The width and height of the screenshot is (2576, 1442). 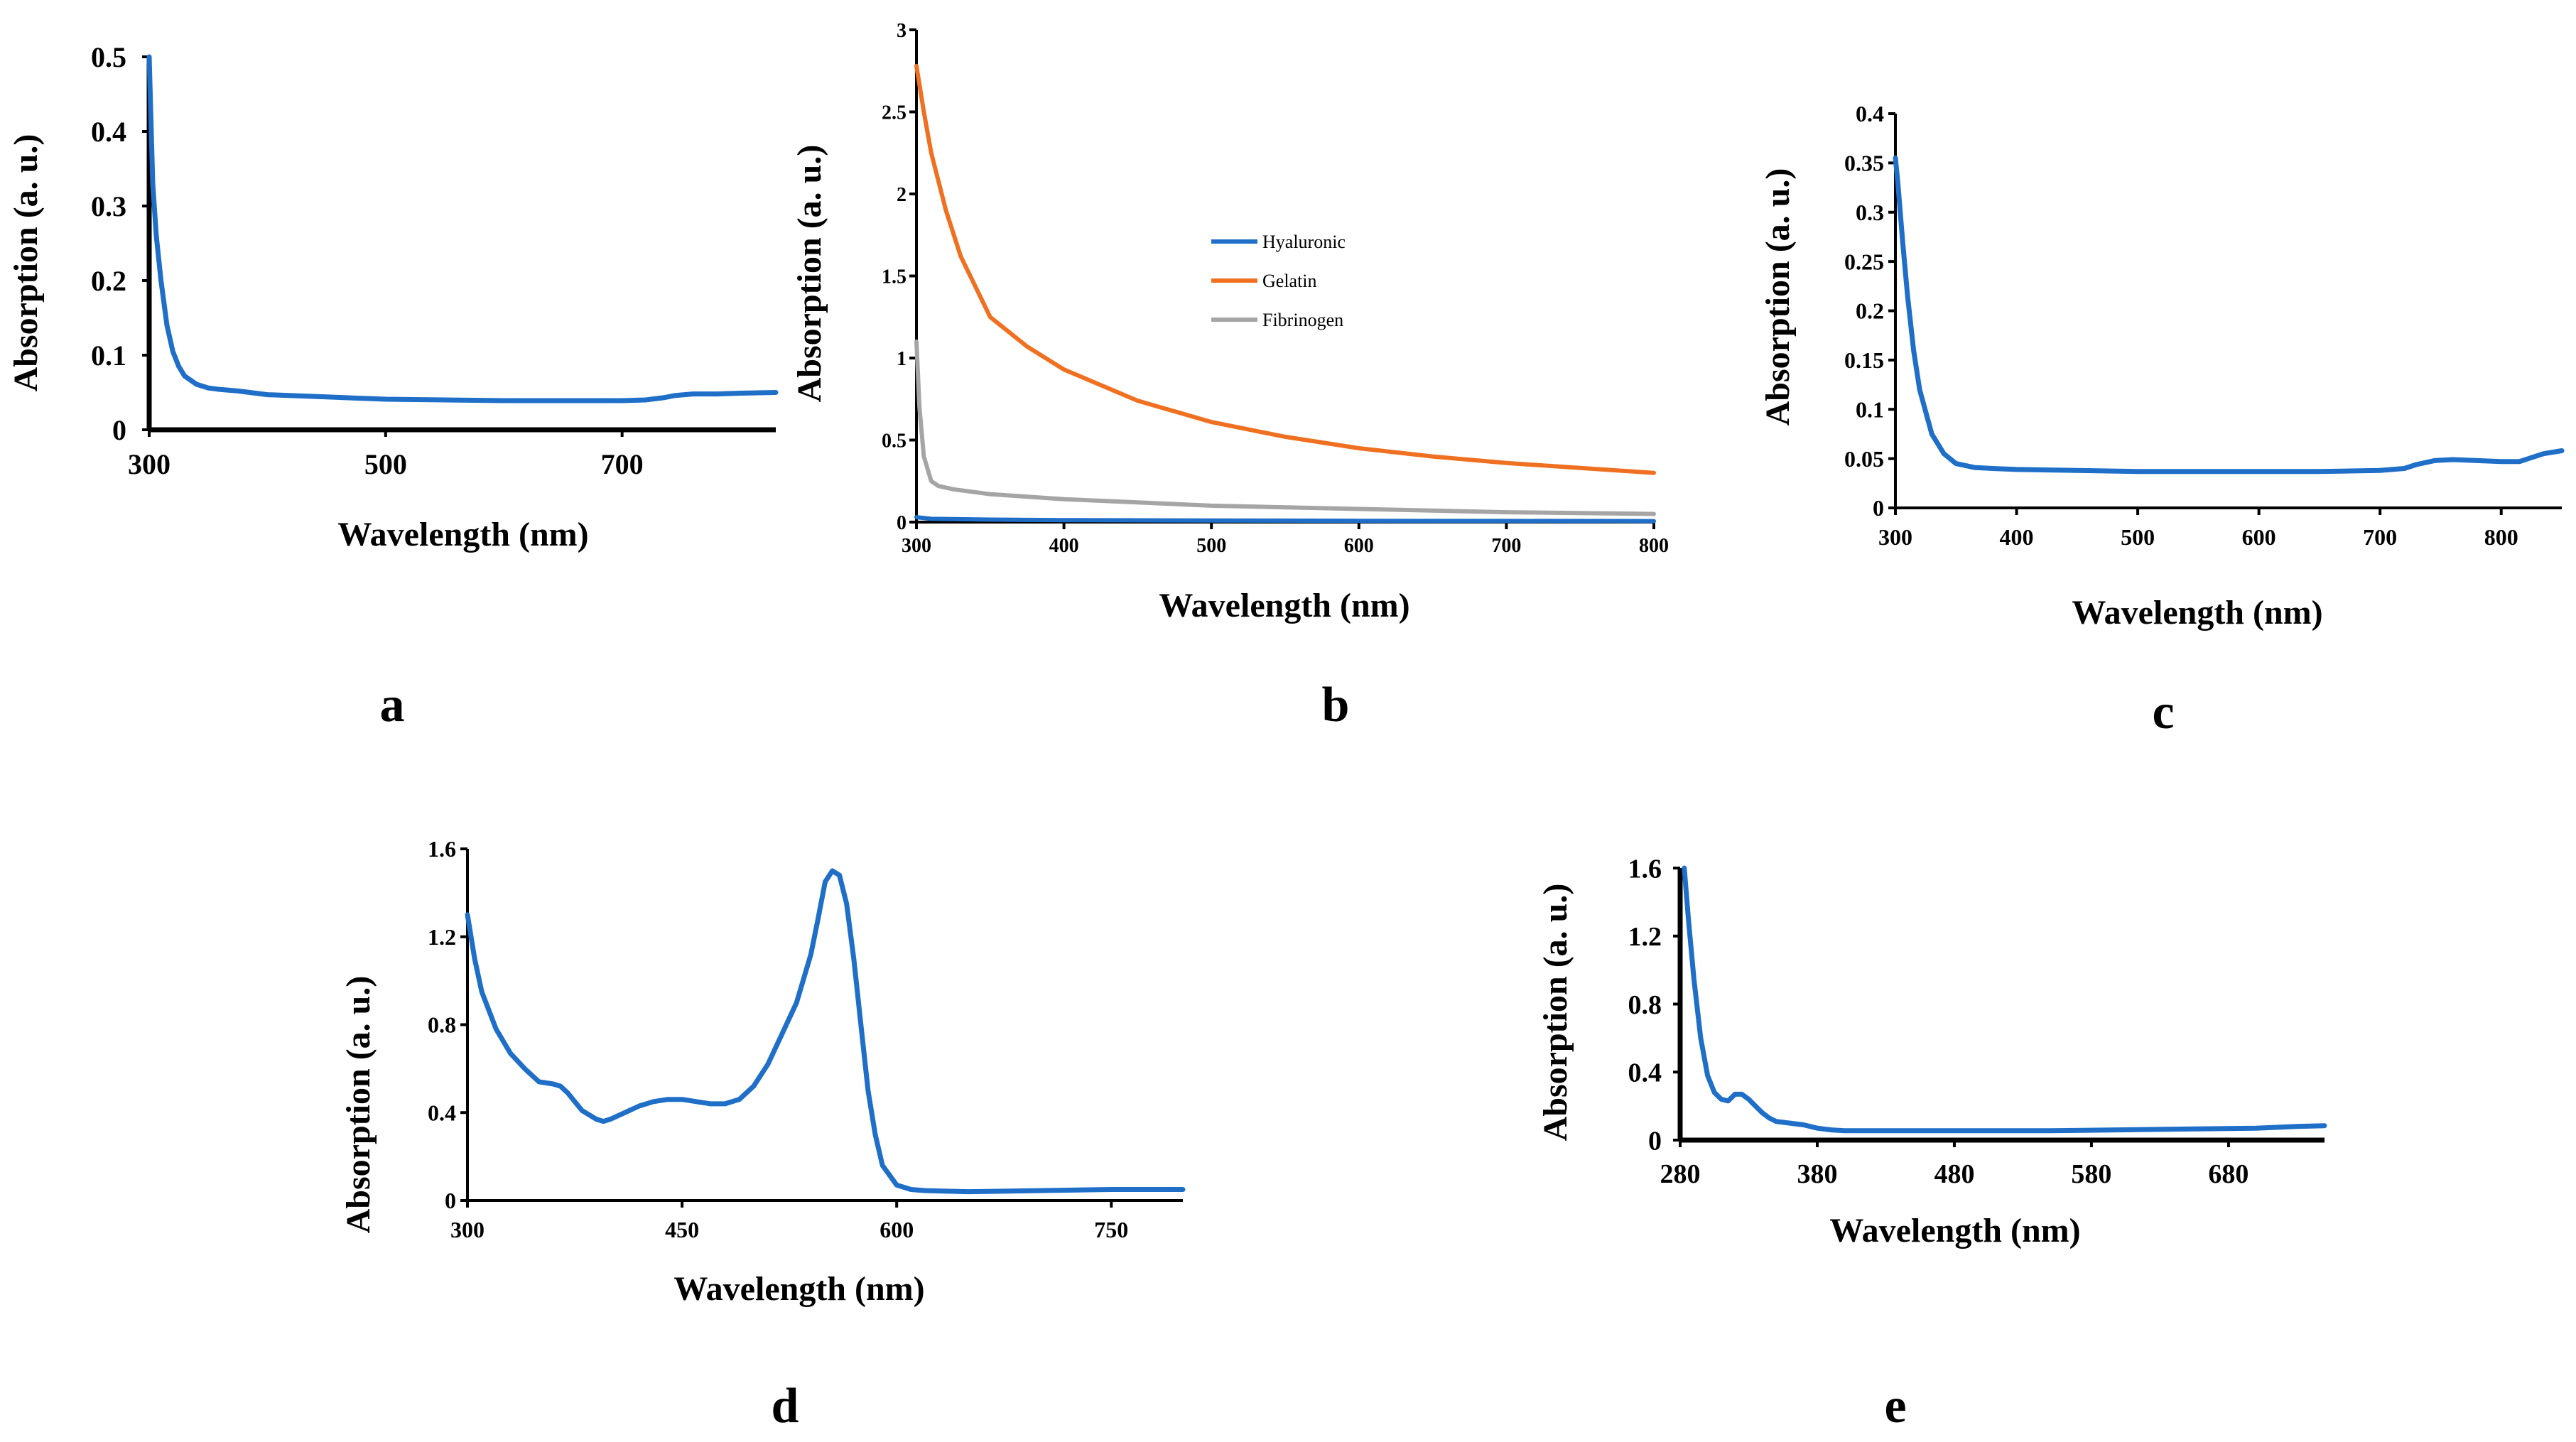 I want to click on panel-letter-b: b, so click(x=1336, y=705).